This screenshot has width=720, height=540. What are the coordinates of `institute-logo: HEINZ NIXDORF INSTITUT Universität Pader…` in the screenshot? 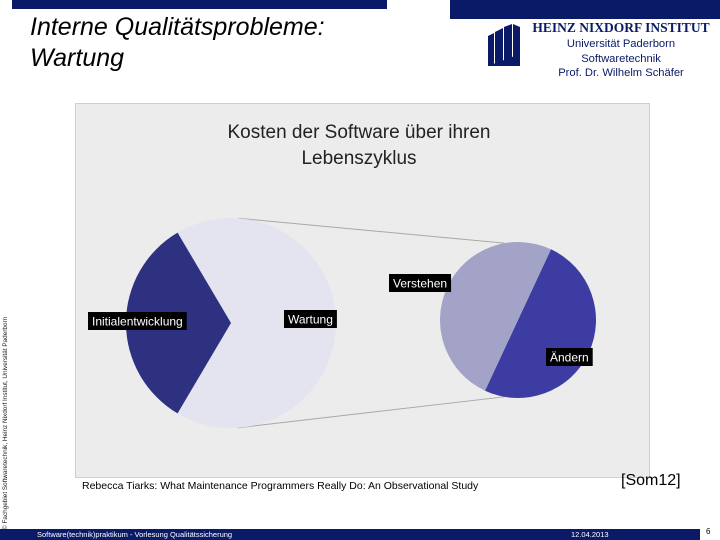 It's located at (600, 48).